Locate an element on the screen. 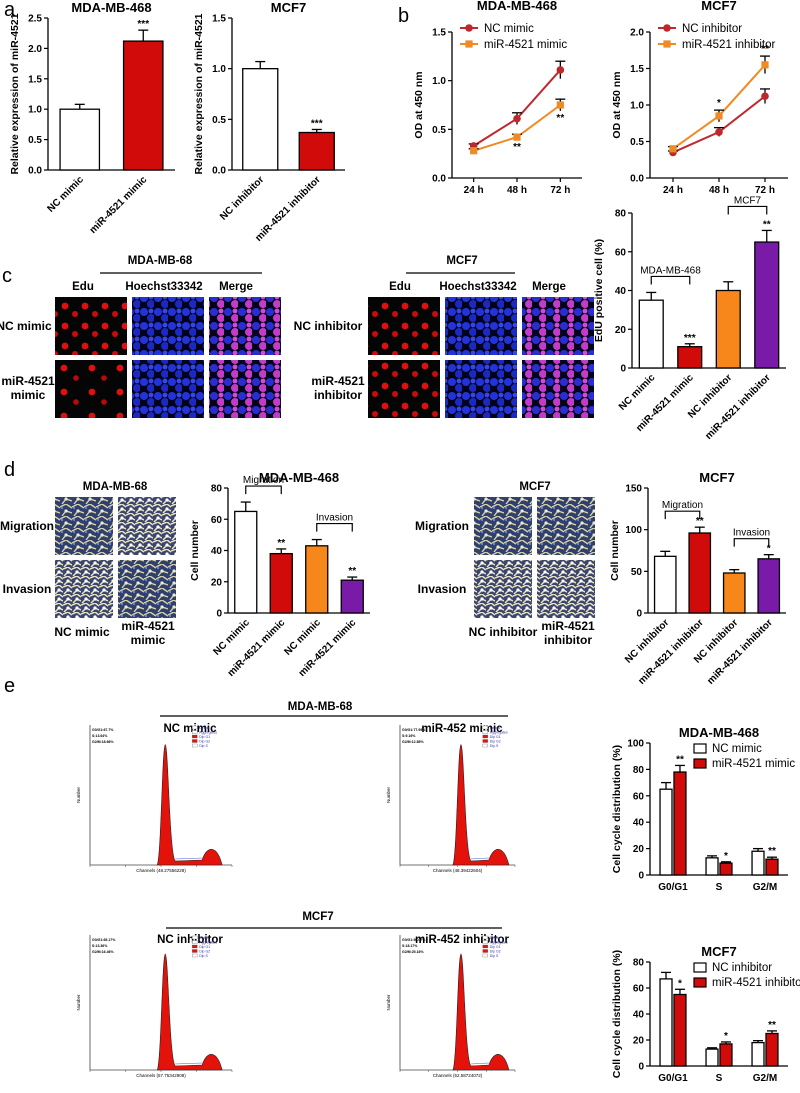  flow-legend-label: Dip G2 is located at coordinates (495, 952).